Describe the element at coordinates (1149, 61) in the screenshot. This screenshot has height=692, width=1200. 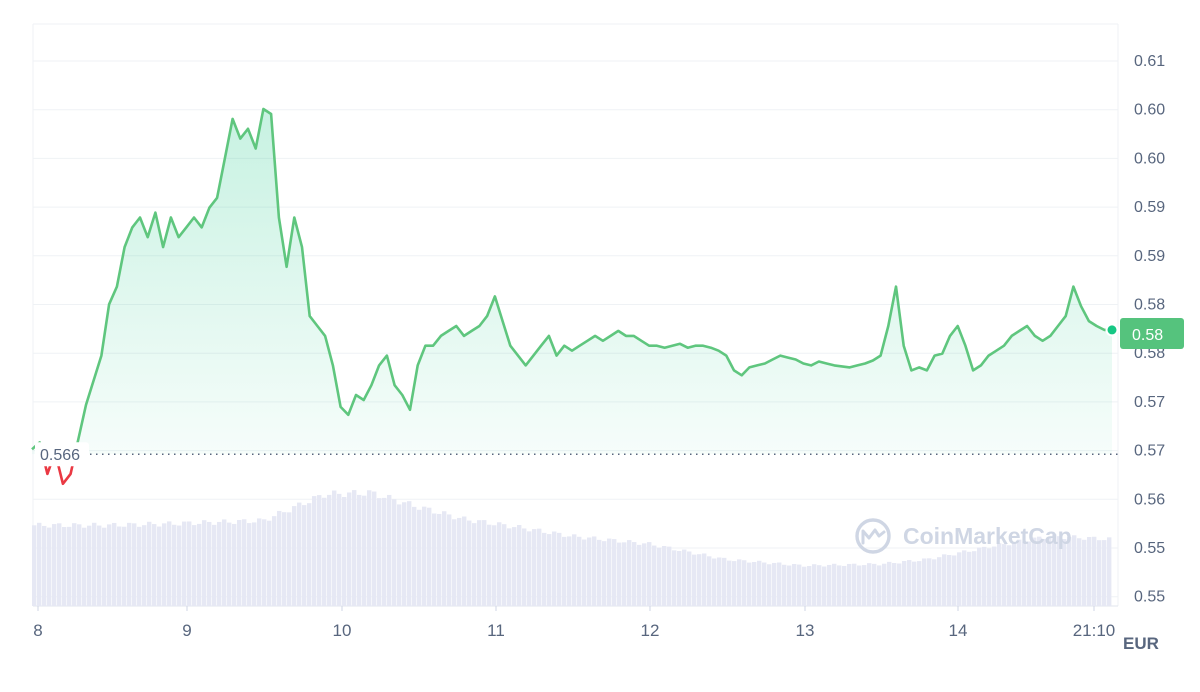
I see `y-tick-label: 0.61` at that location.